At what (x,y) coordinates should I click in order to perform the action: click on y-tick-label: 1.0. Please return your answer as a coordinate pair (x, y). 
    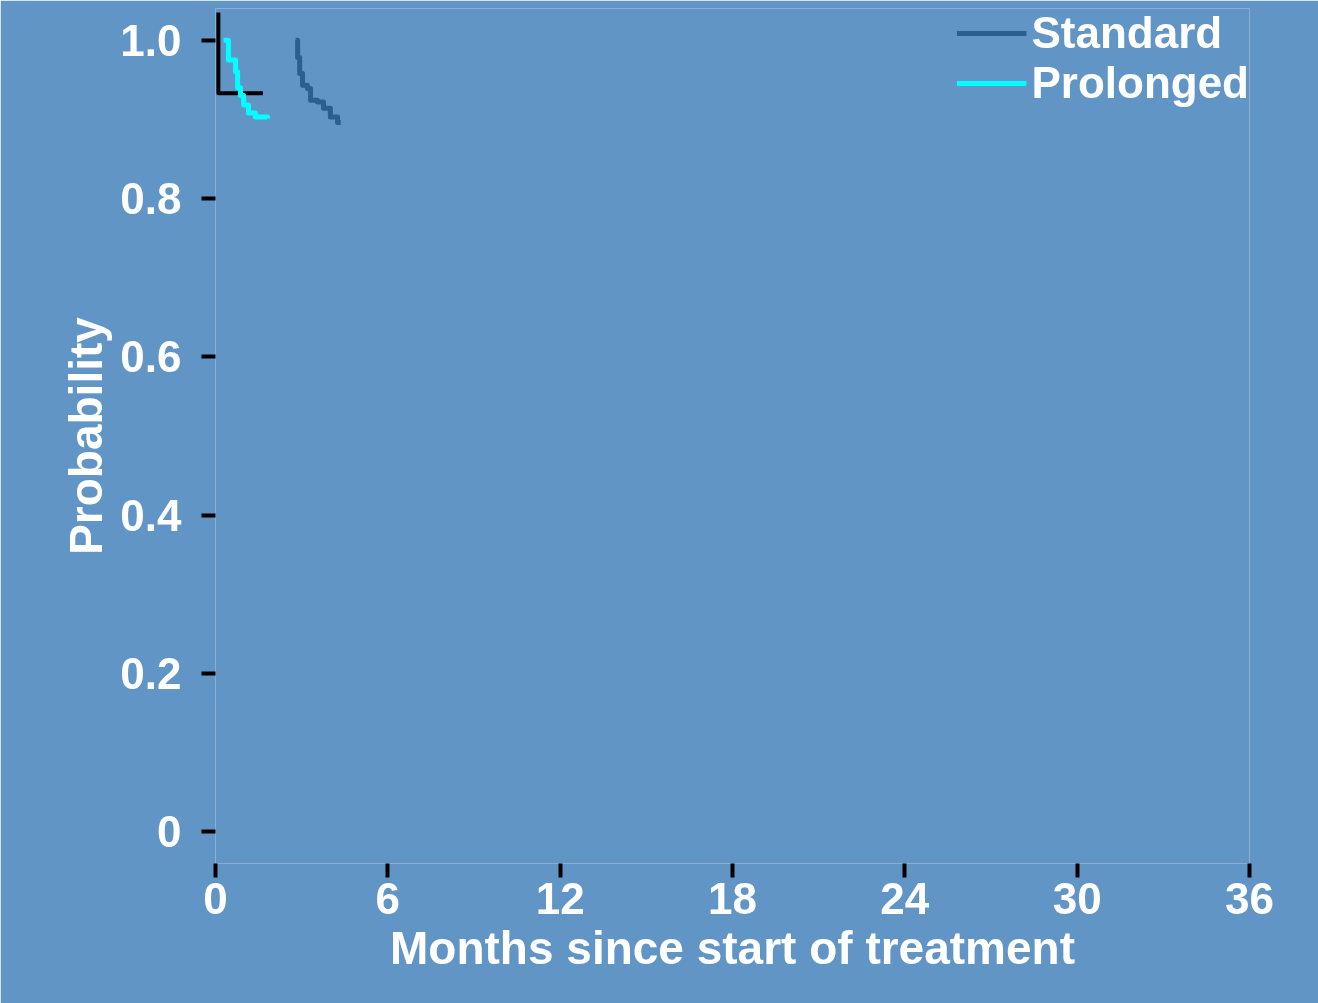
    Looking at the image, I should click on (151, 40).